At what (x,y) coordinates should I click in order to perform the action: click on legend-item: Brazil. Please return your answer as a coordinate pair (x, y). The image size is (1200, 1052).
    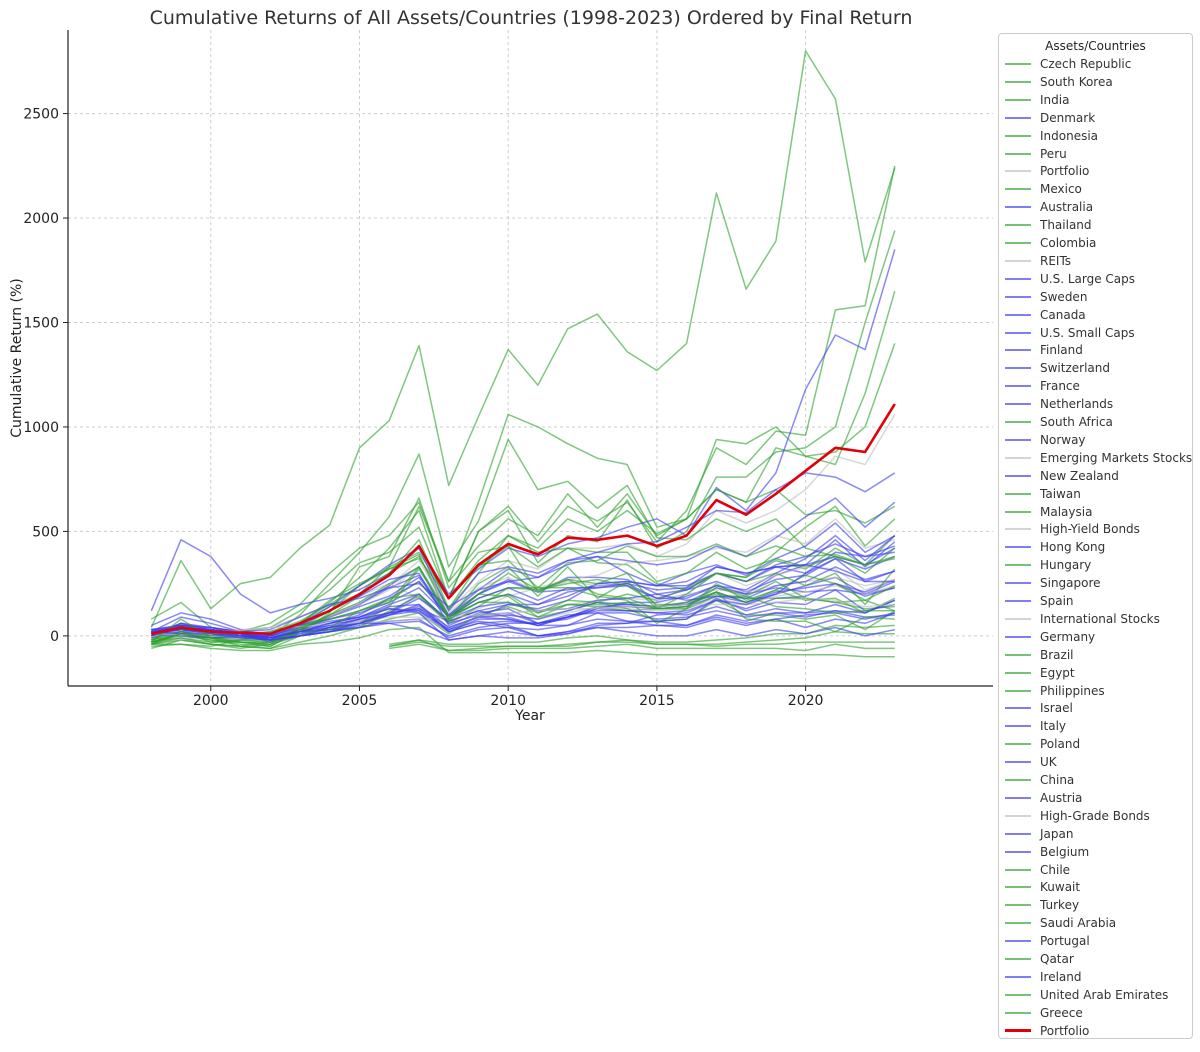
    Looking at the image, I should click on (1039, 655).